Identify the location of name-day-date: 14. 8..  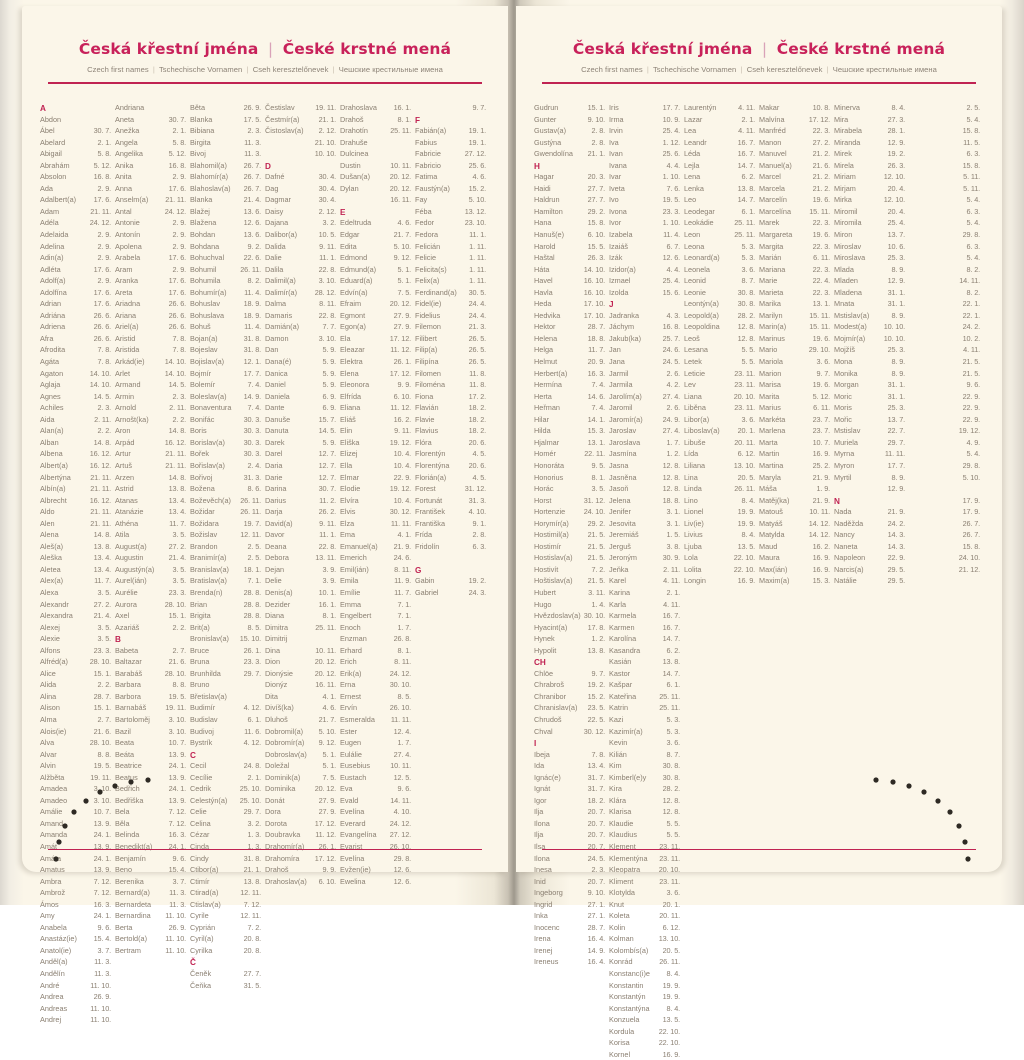
(177, 477).